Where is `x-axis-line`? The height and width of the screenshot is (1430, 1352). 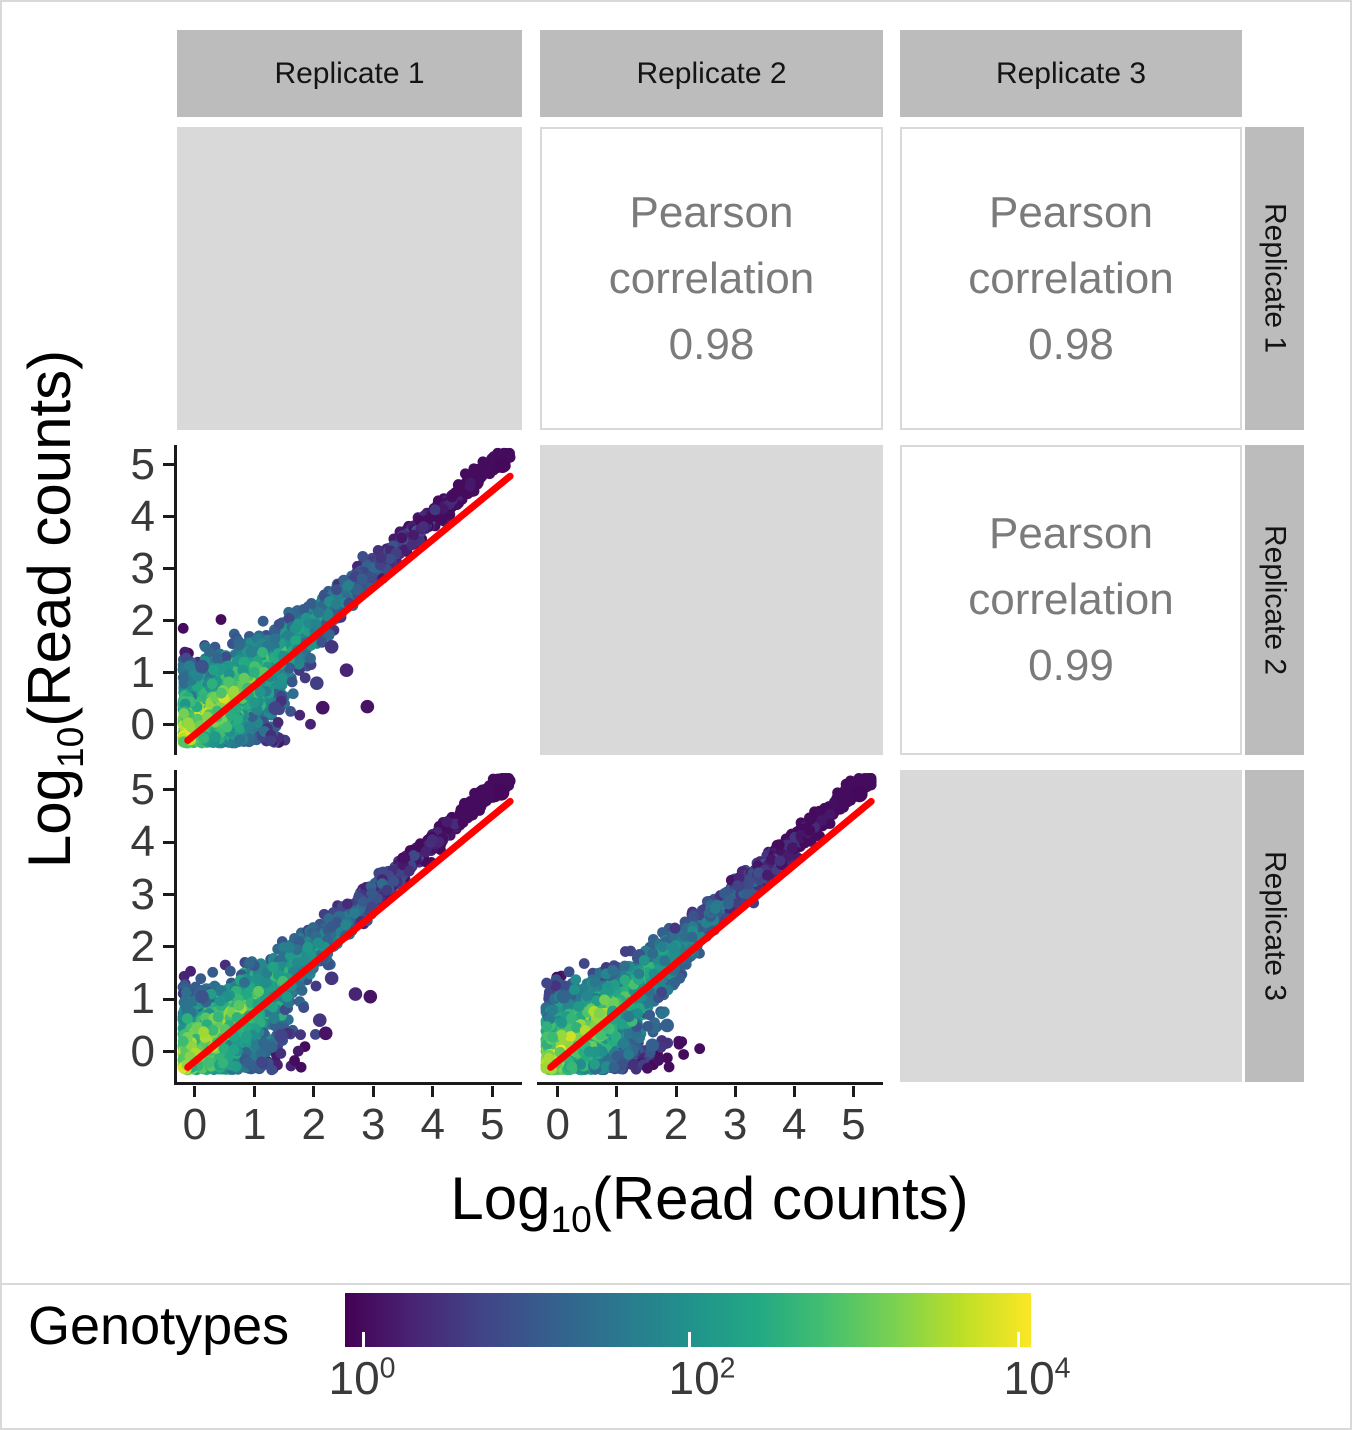 x-axis-line is located at coordinates (710, 1083).